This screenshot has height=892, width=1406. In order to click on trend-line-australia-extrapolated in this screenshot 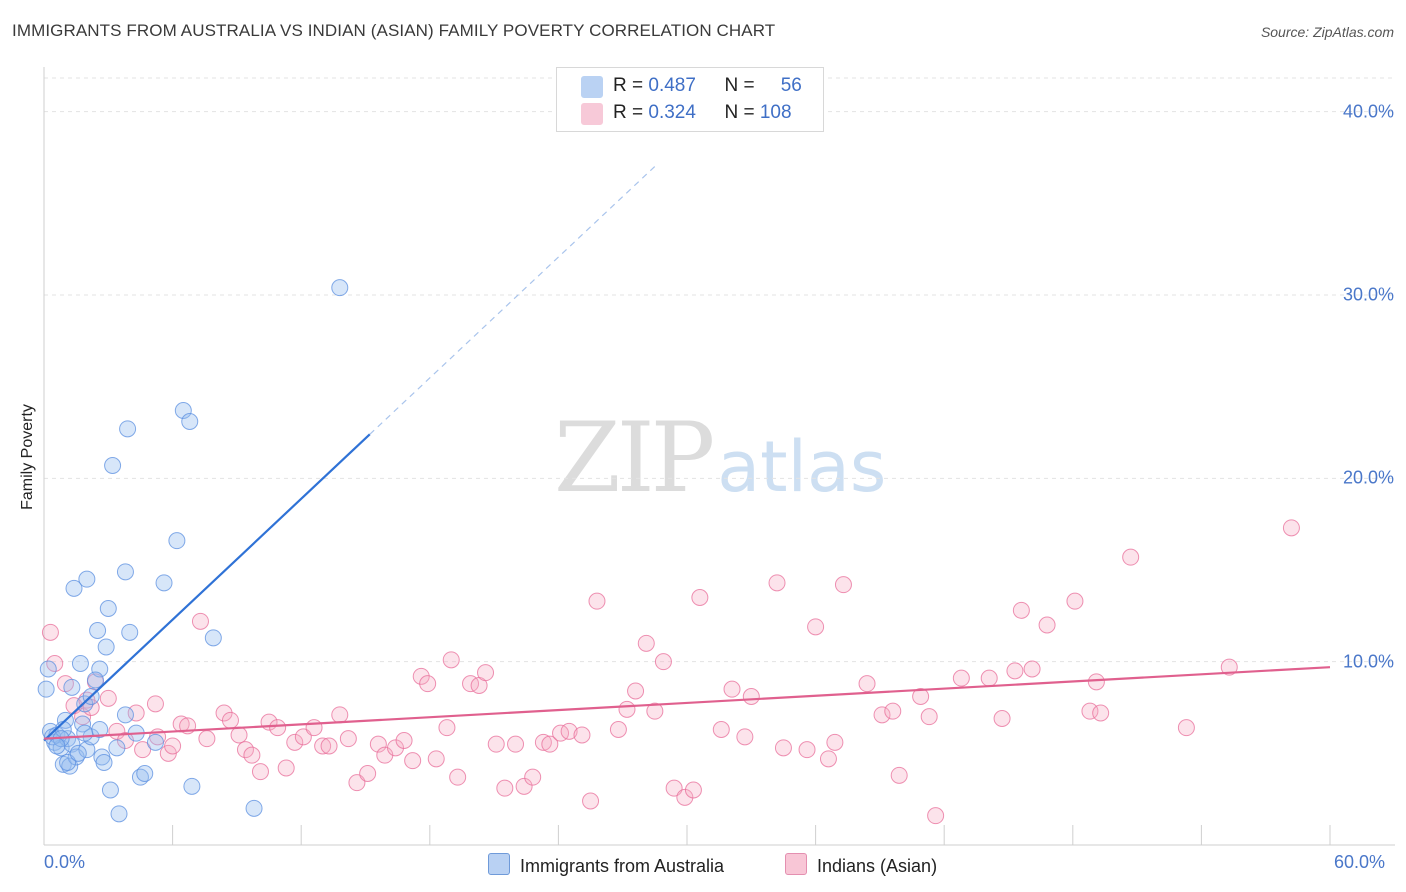, I will do `click(512, 300)`.